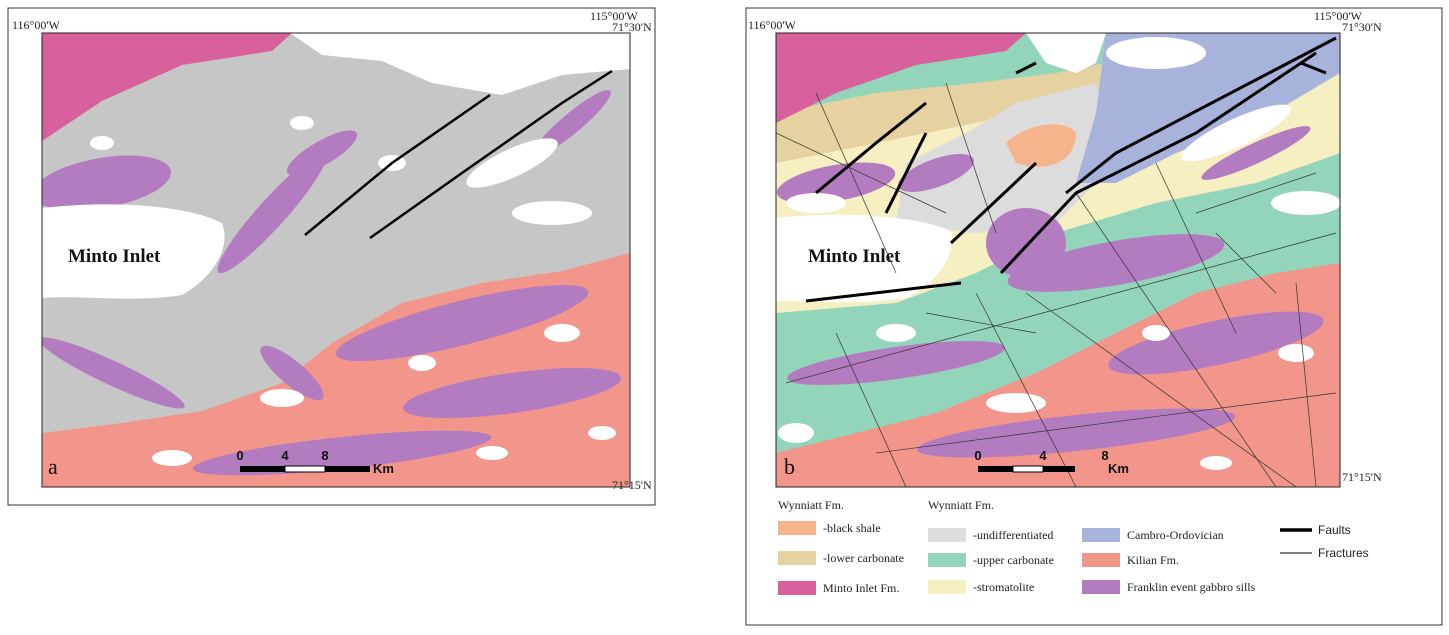 Image resolution: width=1449 pixels, height=635 pixels. I want to click on legend-label: -undifferentiated, so click(1013, 535).